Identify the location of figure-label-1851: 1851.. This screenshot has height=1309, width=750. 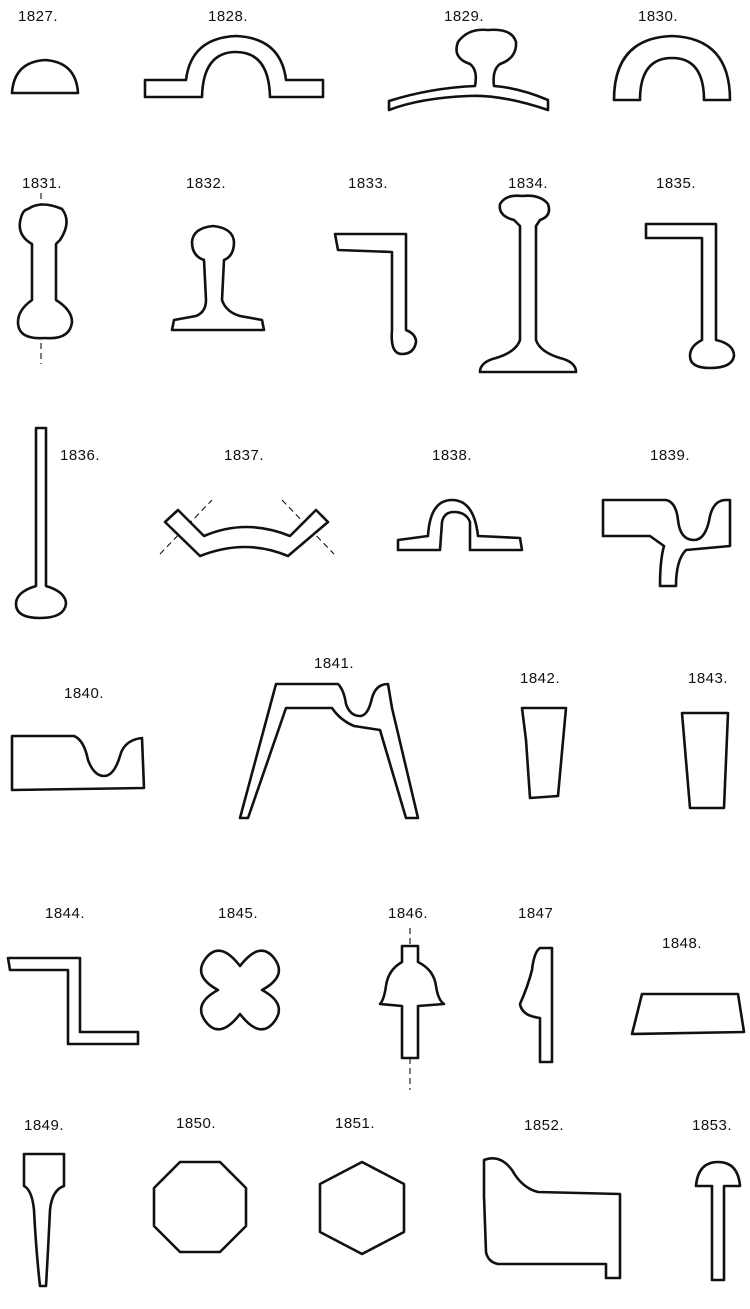
(355, 1123).